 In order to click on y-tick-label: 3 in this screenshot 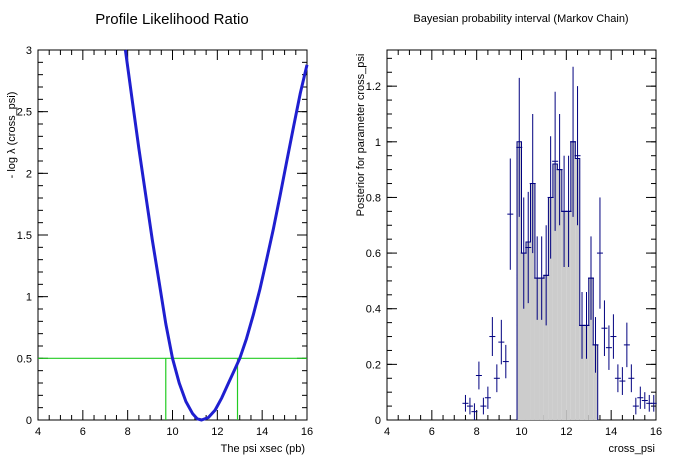, I will do `click(29, 51)`.